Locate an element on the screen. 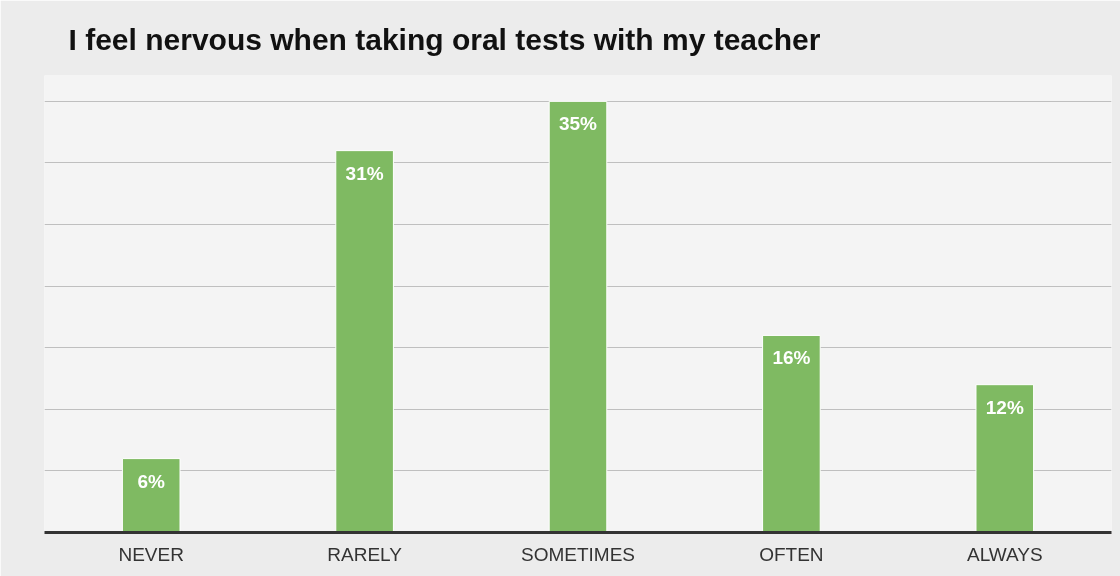  x-tick-label: ALWAYS is located at coordinates (1004, 554).